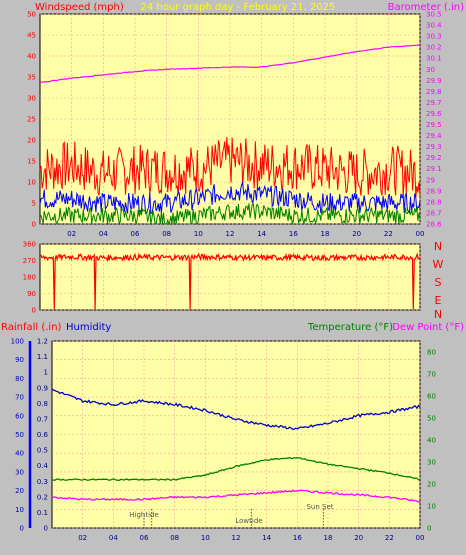 The height and width of the screenshot is (555, 466). I want to click on rainfall-tick-label: 0.8, so click(42, 404).